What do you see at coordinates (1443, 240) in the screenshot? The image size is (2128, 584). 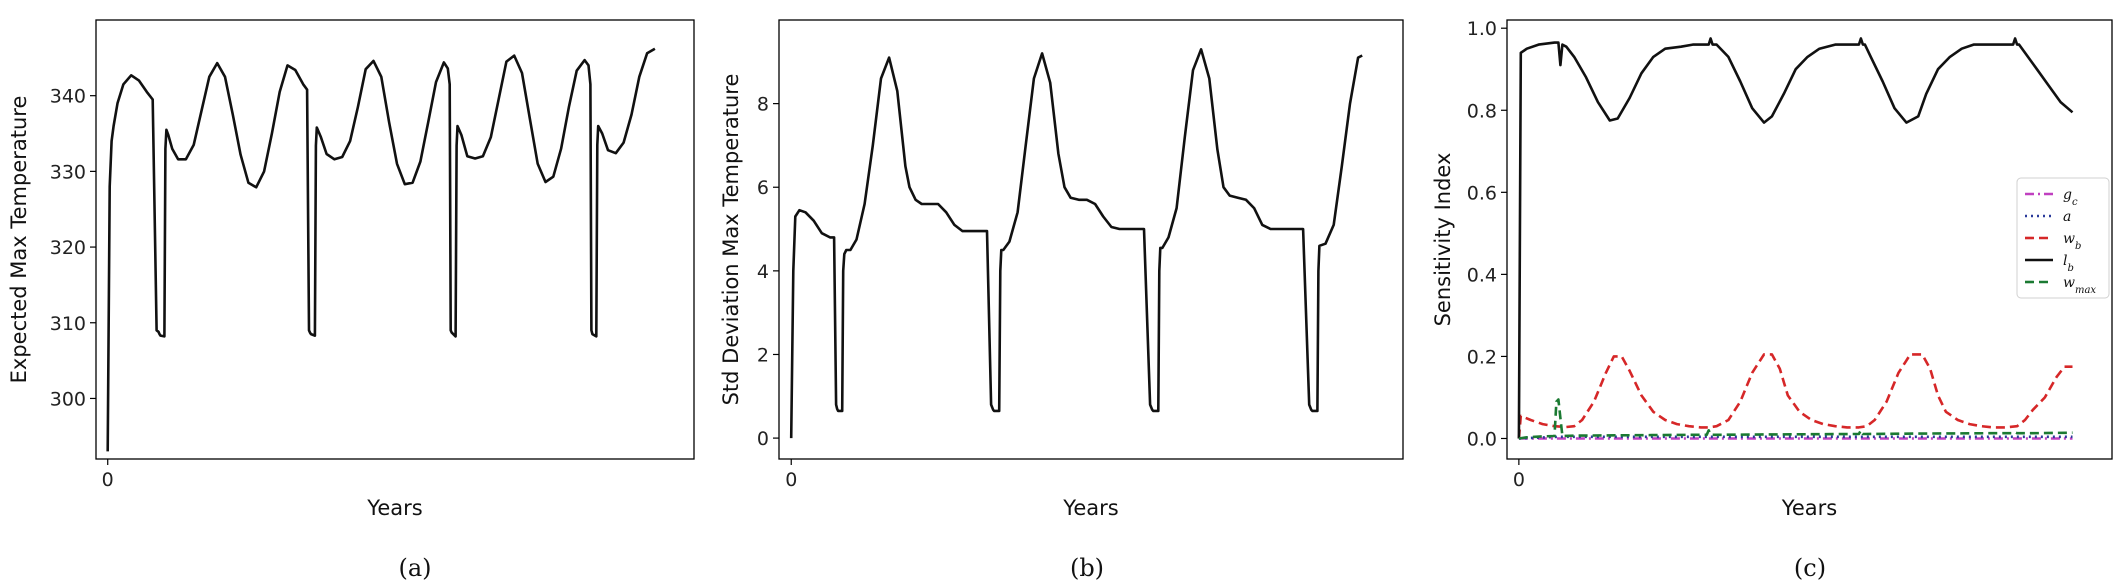 I see `y-axis-label: Sensitivity Index` at bounding box center [1443, 240].